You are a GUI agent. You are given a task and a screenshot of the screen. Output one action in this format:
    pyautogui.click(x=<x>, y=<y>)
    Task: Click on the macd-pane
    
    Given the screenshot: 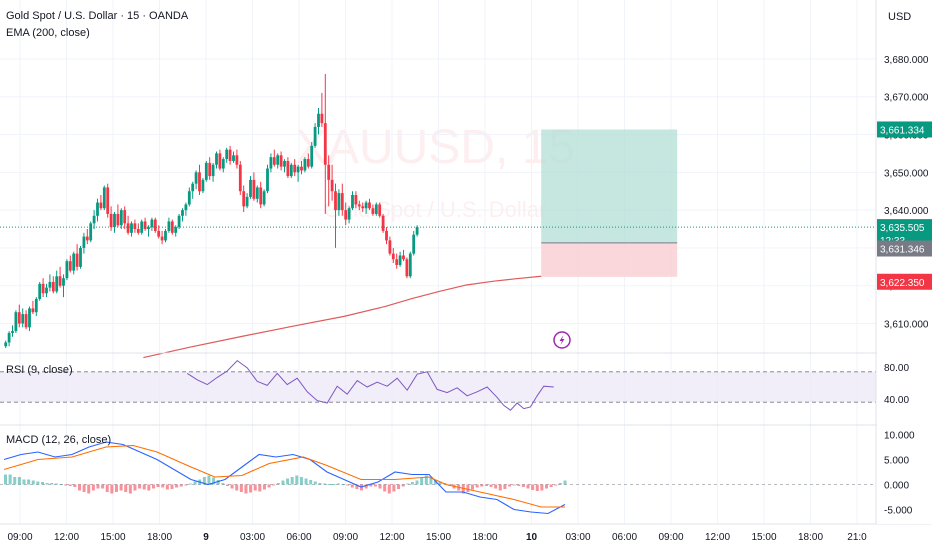 What is the action you would take?
    pyautogui.click(x=438, y=478)
    